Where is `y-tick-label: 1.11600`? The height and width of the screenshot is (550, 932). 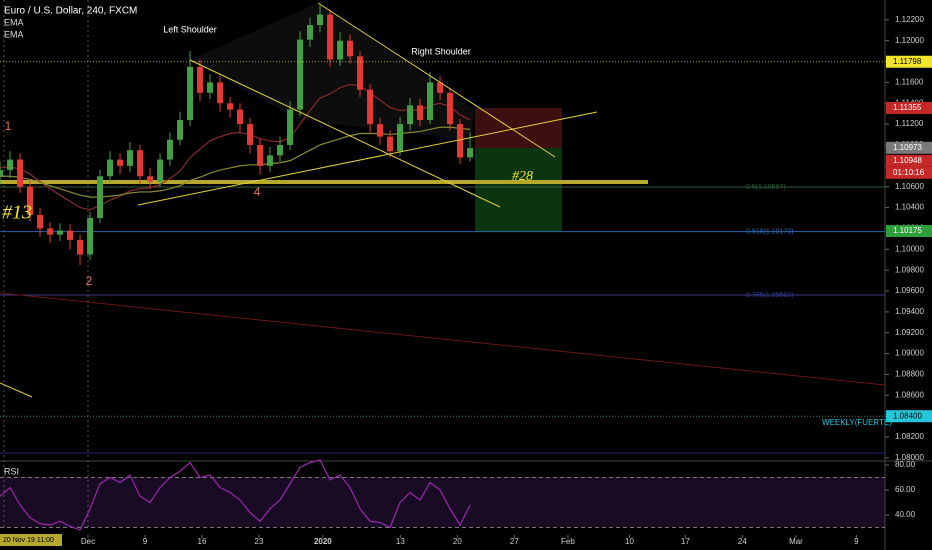
y-tick-label: 1.11600 is located at coordinates (909, 82).